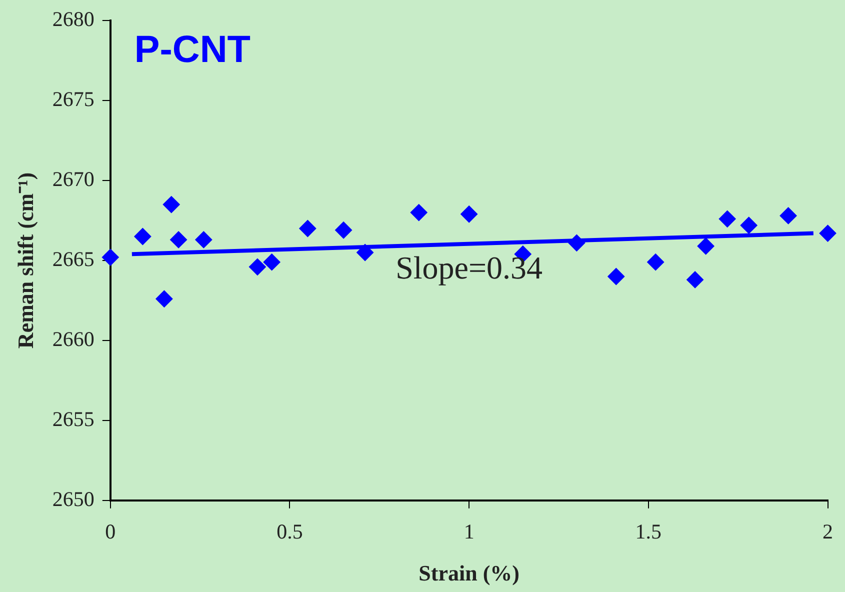 This screenshot has width=845, height=592. What do you see at coordinates (73, 498) in the screenshot?
I see `y-tick-label: 2650` at bounding box center [73, 498].